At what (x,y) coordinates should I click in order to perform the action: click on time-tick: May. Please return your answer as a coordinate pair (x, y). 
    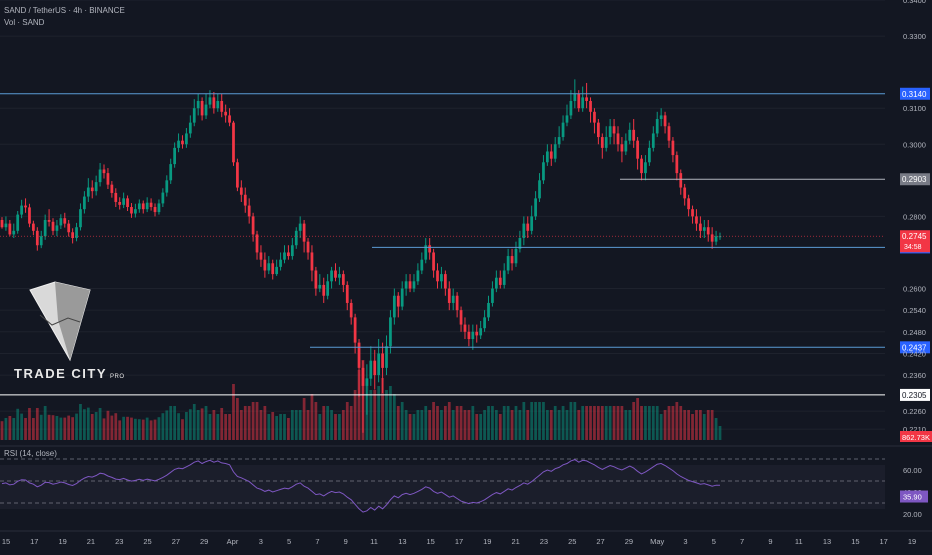
    Looking at the image, I should click on (657, 541).